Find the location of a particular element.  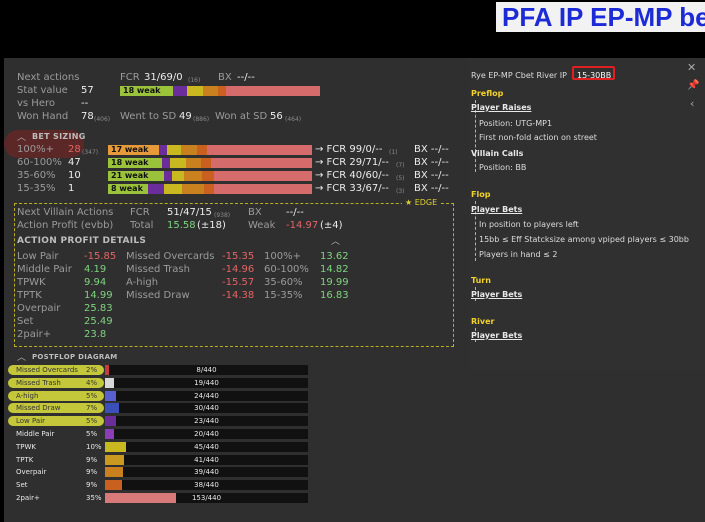

total-label: Total is located at coordinates (142, 225).